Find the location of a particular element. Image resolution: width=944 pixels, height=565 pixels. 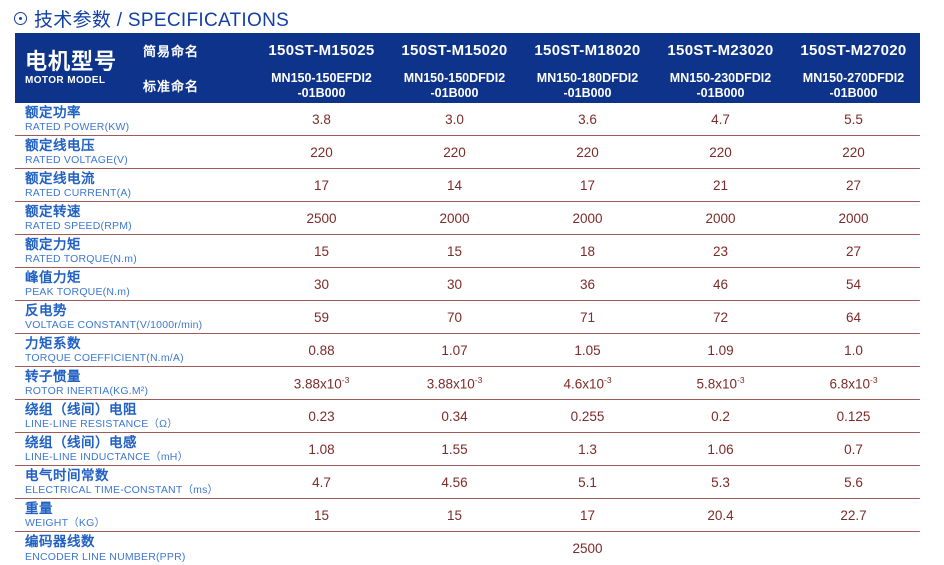

circled-dot-icon is located at coordinates (20, 18).